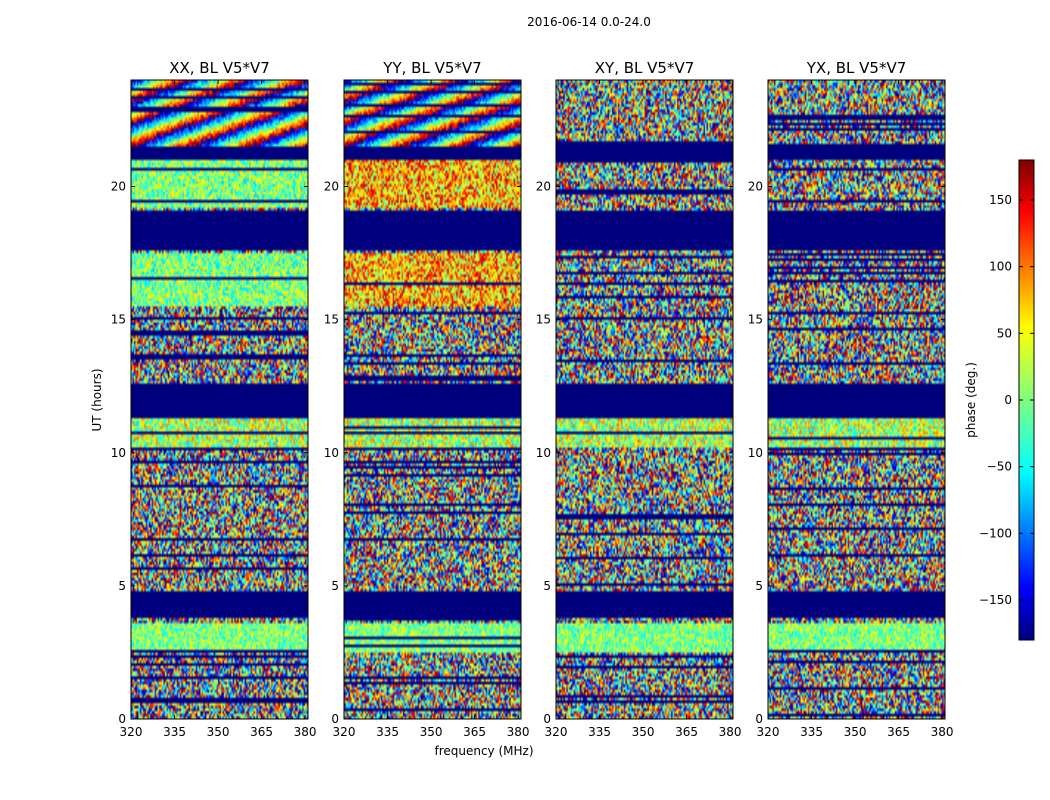  I want to click on panel-title: YY, BL V5*V7, so click(431, 68).